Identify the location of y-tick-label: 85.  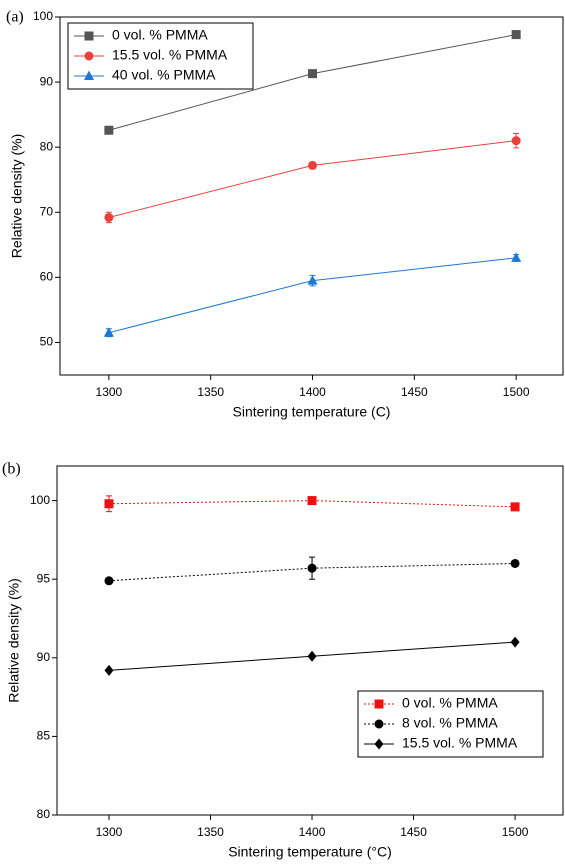
(44, 736).